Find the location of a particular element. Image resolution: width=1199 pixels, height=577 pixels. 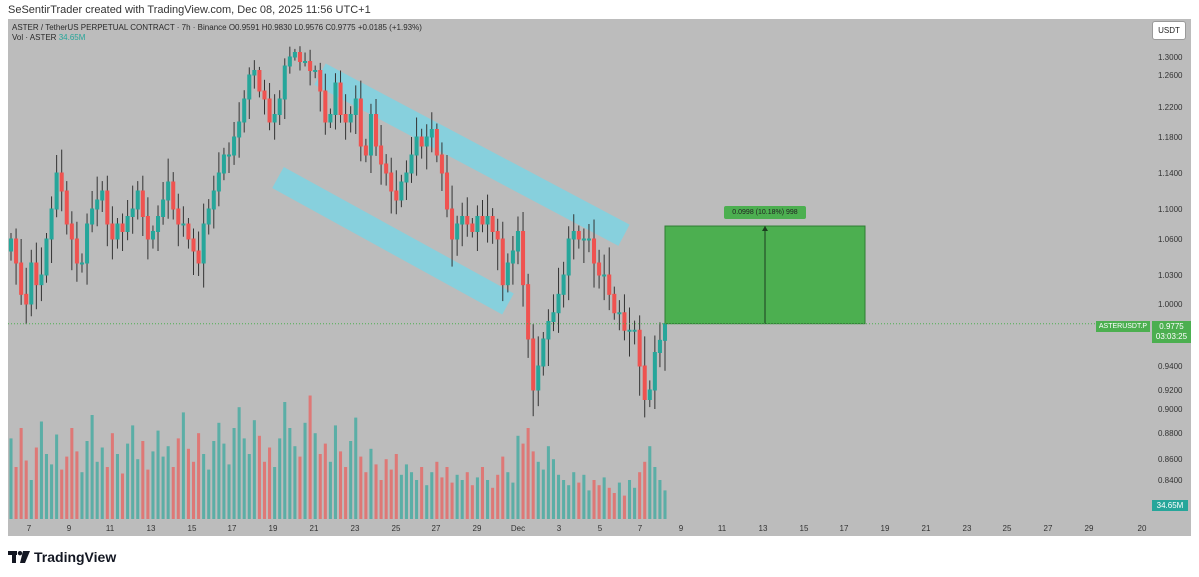

price-tick-label: 0.9200 is located at coordinates (1170, 390).